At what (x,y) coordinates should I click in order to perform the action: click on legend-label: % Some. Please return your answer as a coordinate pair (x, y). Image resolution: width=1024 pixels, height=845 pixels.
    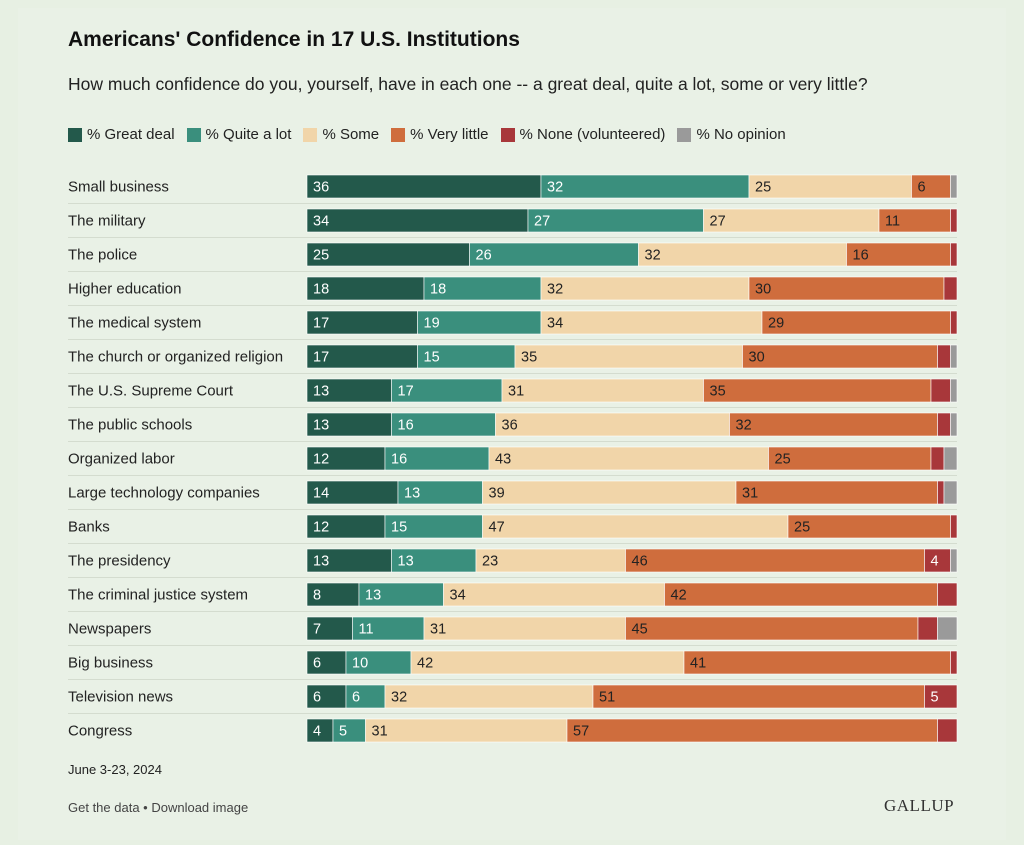
    Looking at the image, I should click on (351, 134).